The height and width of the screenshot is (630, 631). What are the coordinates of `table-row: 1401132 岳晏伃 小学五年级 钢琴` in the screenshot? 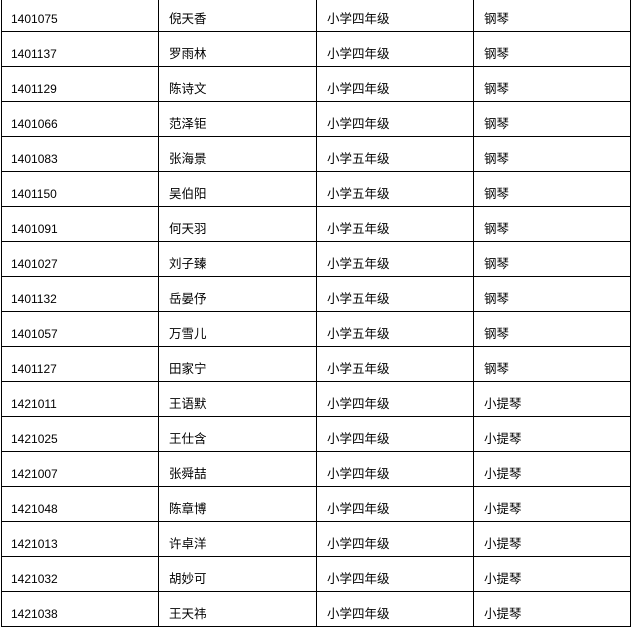 It's located at (316, 294).